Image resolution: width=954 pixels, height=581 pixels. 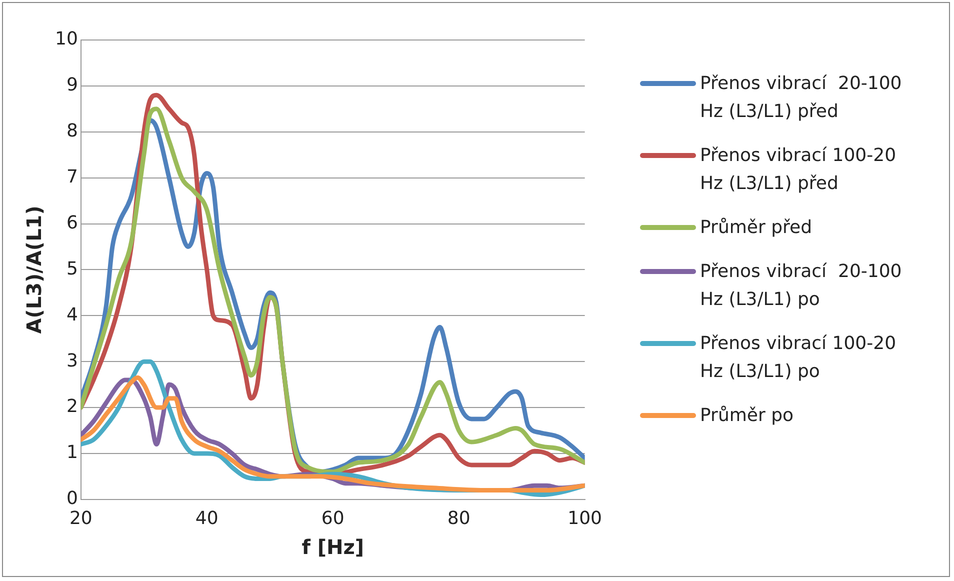 I want to click on legend-label: Přenos vibrací 100-20 Hz (L3/L1) po, so click(x=799, y=358).